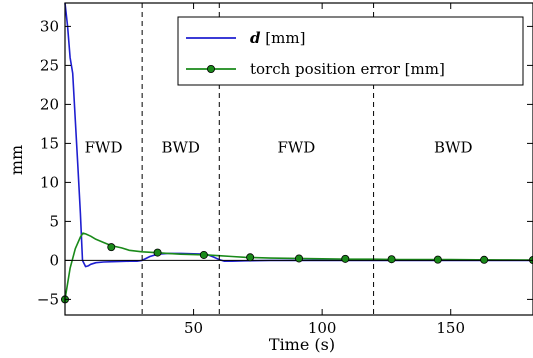  What do you see at coordinates (49, 182) in the screenshot?
I see `y-tick-label-3: 10` at bounding box center [49, 182].